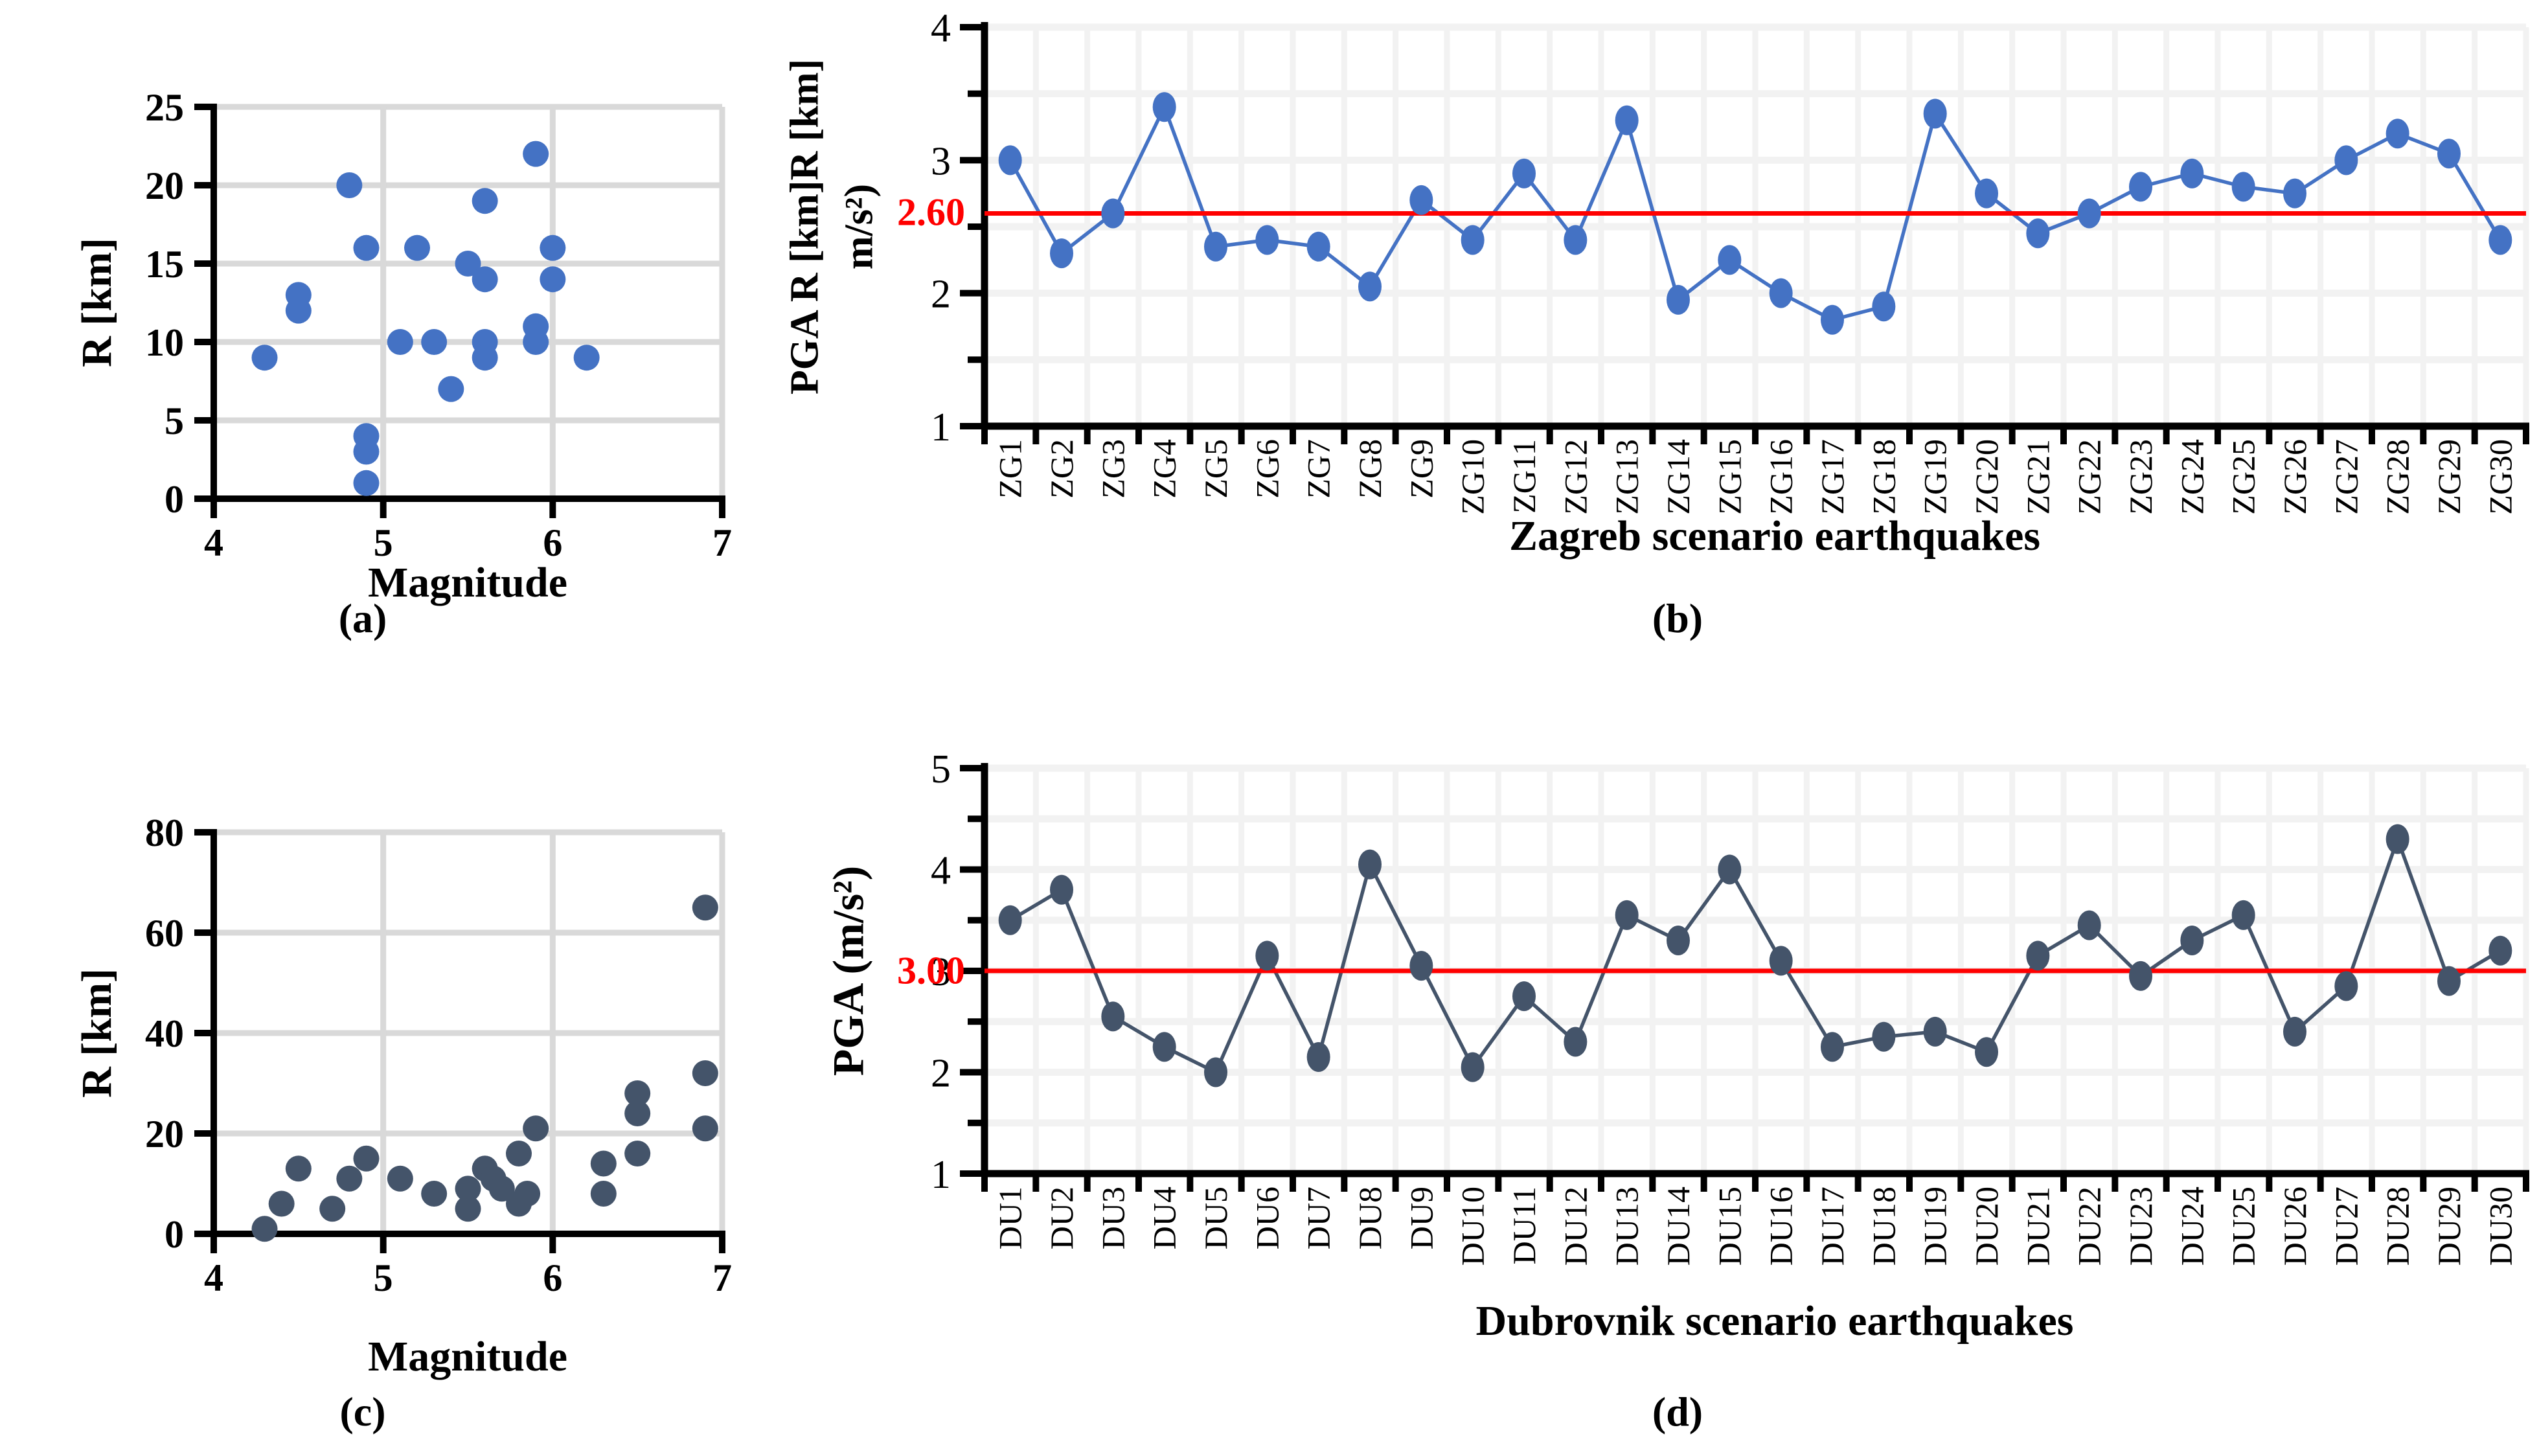  Describe the element at coordinates (1627, 1227) in the screenshot. I see `svg-text: DU13` at that location.